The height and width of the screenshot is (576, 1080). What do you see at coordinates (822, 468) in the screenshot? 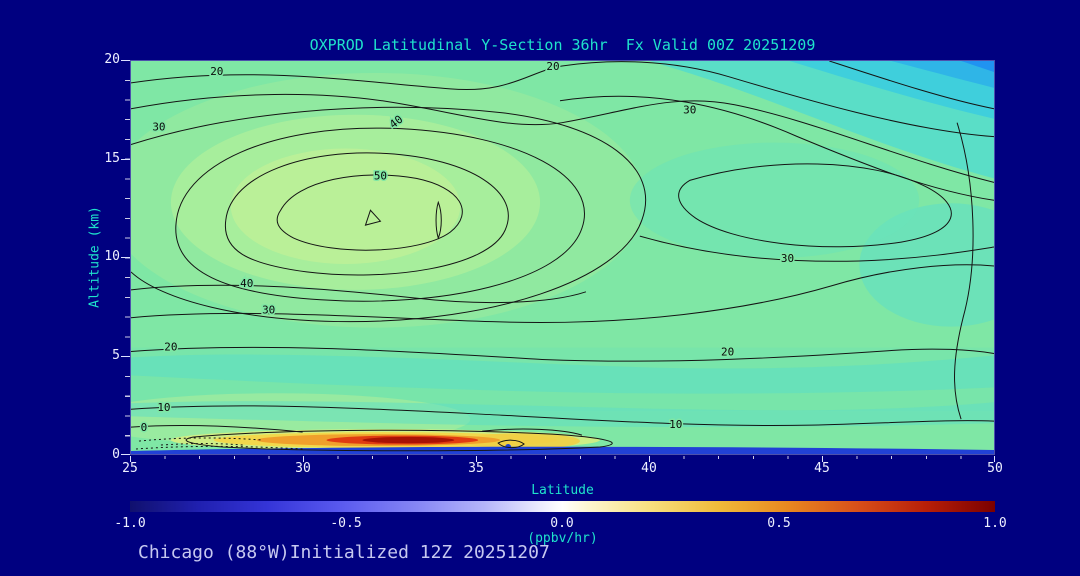
I see `x-tick-label: 45` at bounding box center [822, 468].